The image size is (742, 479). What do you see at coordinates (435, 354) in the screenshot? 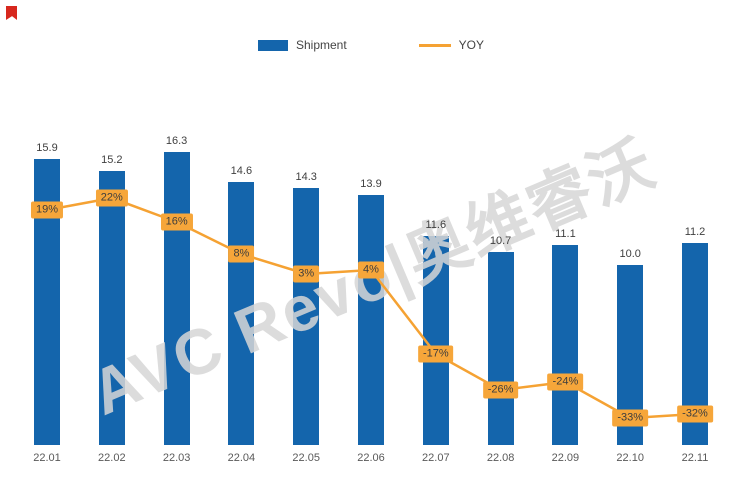
I see `yoy-point-label: -17%` at bounding box center [435, 354].